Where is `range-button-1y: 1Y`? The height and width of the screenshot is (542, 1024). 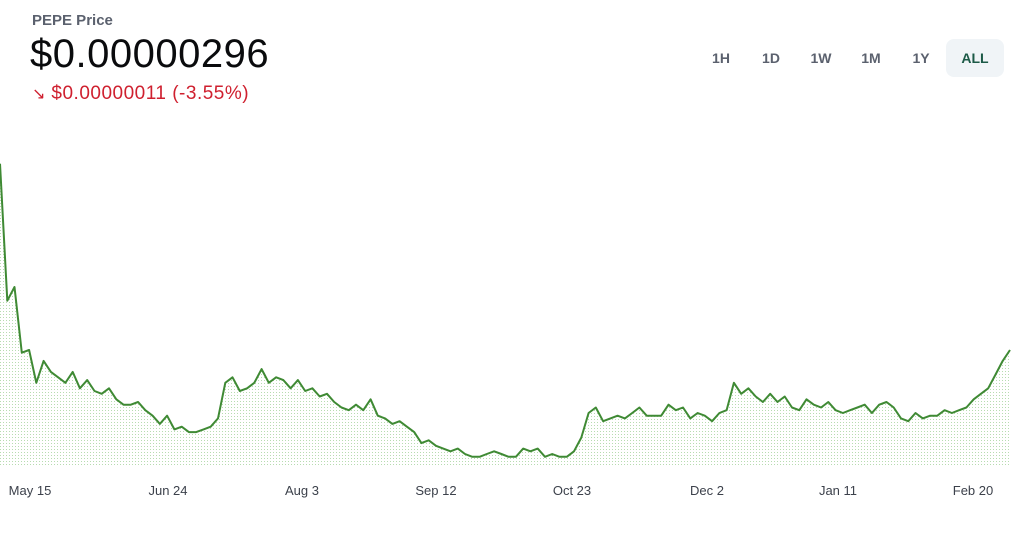
range-button-1y: 1Y is located at coordinates (921, 58).